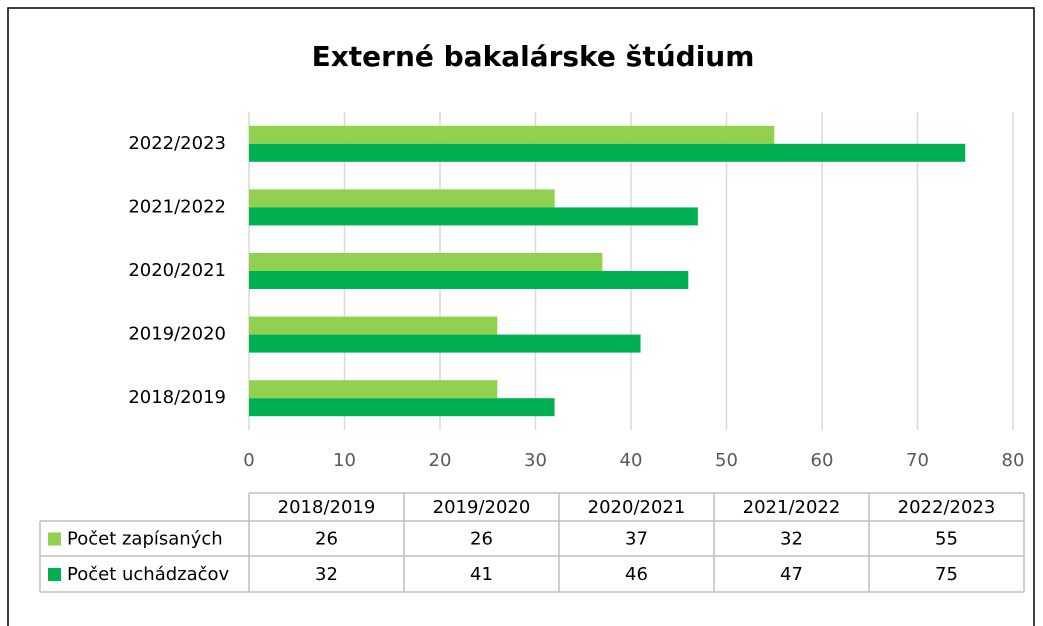  What do you see at coordinates (726, 460) in the screenshot?
I see `x-tick-label: 50` at bounding box center [726, 460].